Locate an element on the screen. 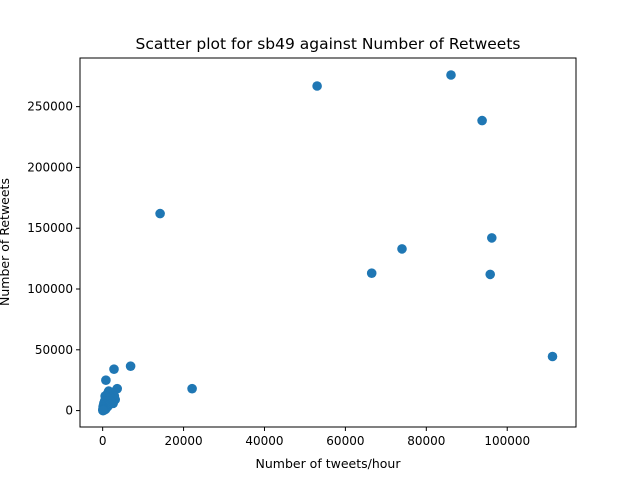 This screenshot has width=640, height=480. y-axis-ticks: 0 50000 100000 150000 200000 250000 is located at coordinates (53, 259).